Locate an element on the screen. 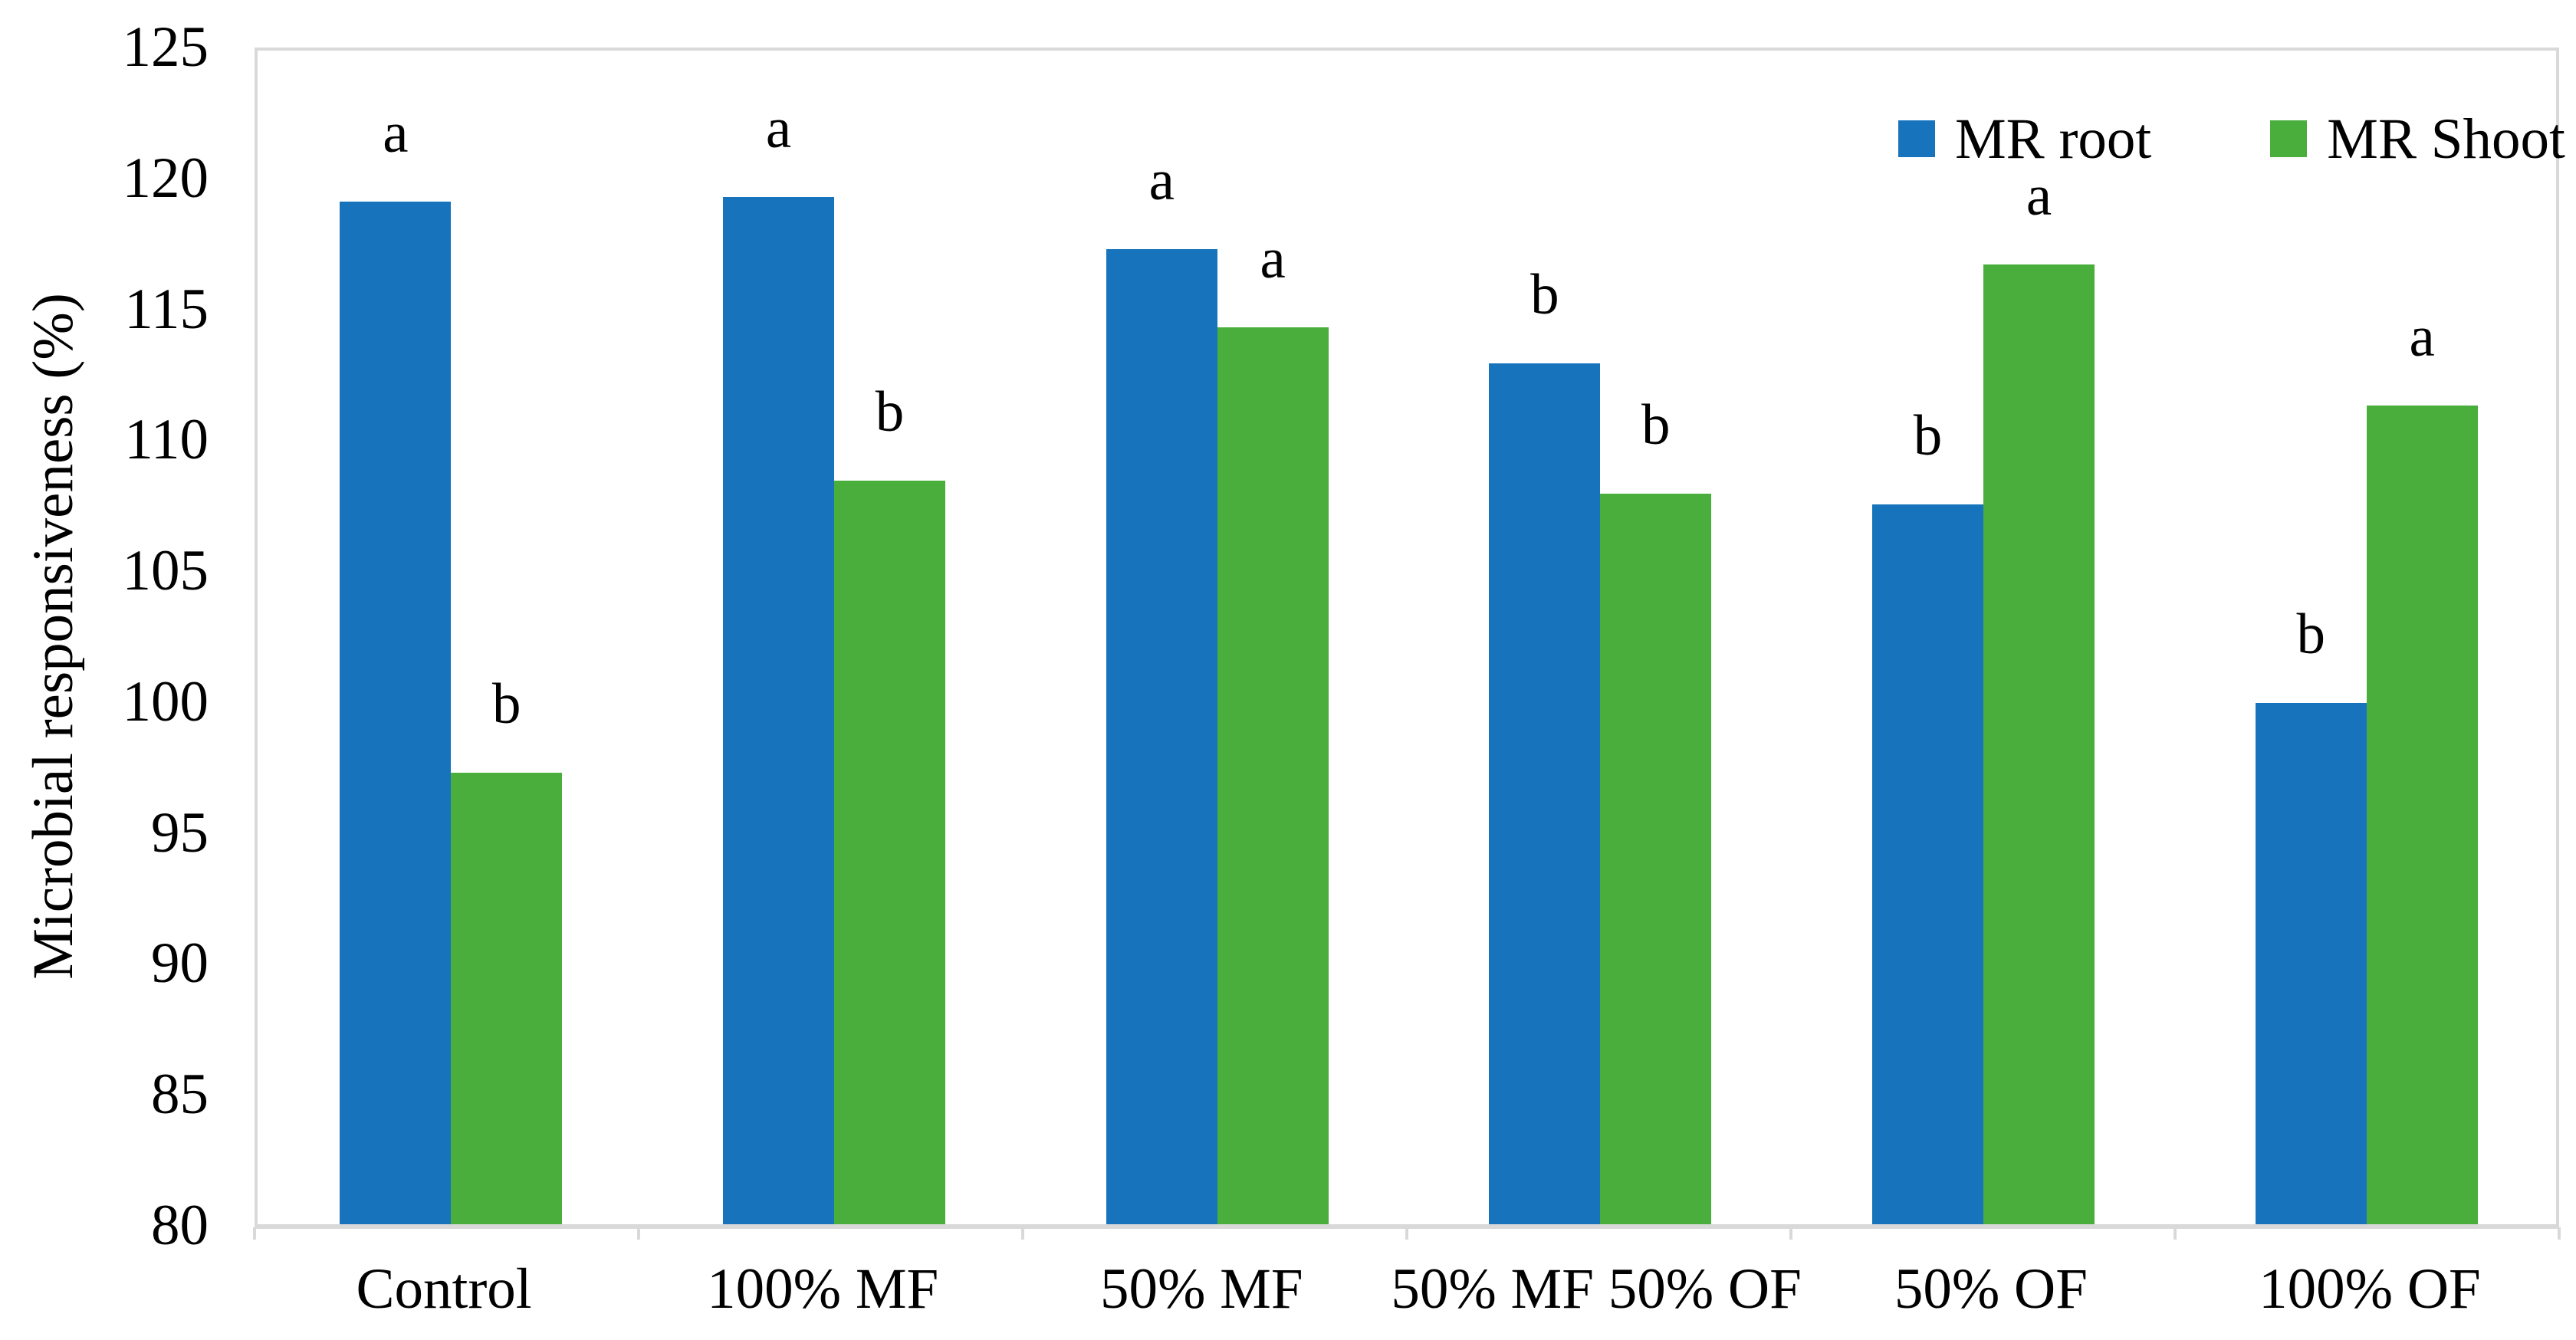  significance-letter-mr-root-6: b is located at coordinates (2310, 634).